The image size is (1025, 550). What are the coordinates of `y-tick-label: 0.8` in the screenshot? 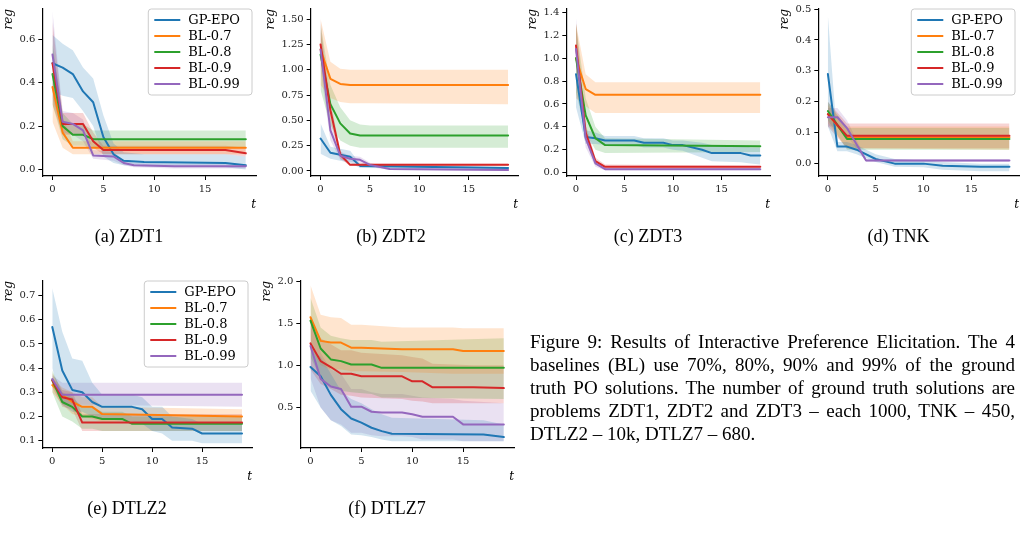 It's located at (551, 80).